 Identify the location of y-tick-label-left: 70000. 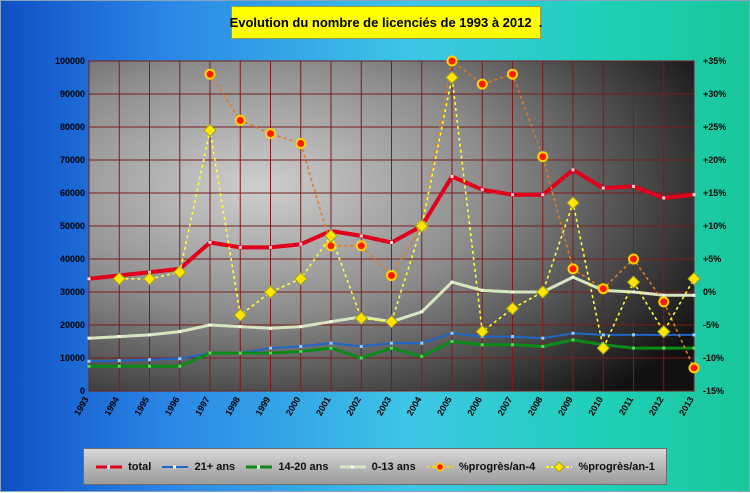
(72, 160).